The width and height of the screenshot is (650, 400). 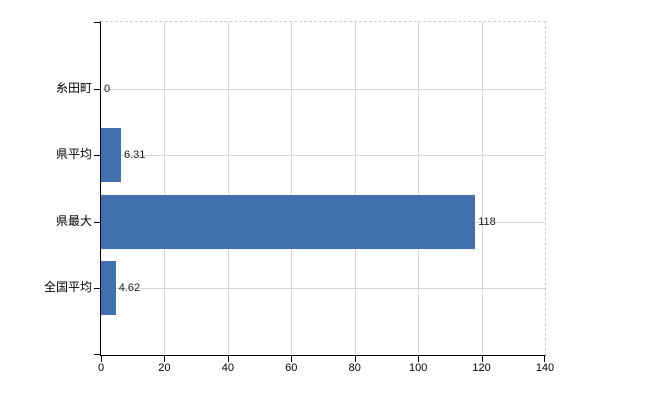 What do you see at coordinates (135, 155) in the screenshot?
I see `value-label: 6.31` at bounding box center [135, 155].